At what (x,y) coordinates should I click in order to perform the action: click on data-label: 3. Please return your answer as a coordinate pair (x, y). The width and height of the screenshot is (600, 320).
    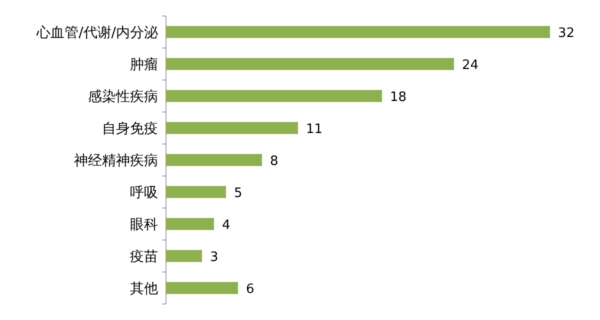
    Looking at the image, I should click on (214, 257).